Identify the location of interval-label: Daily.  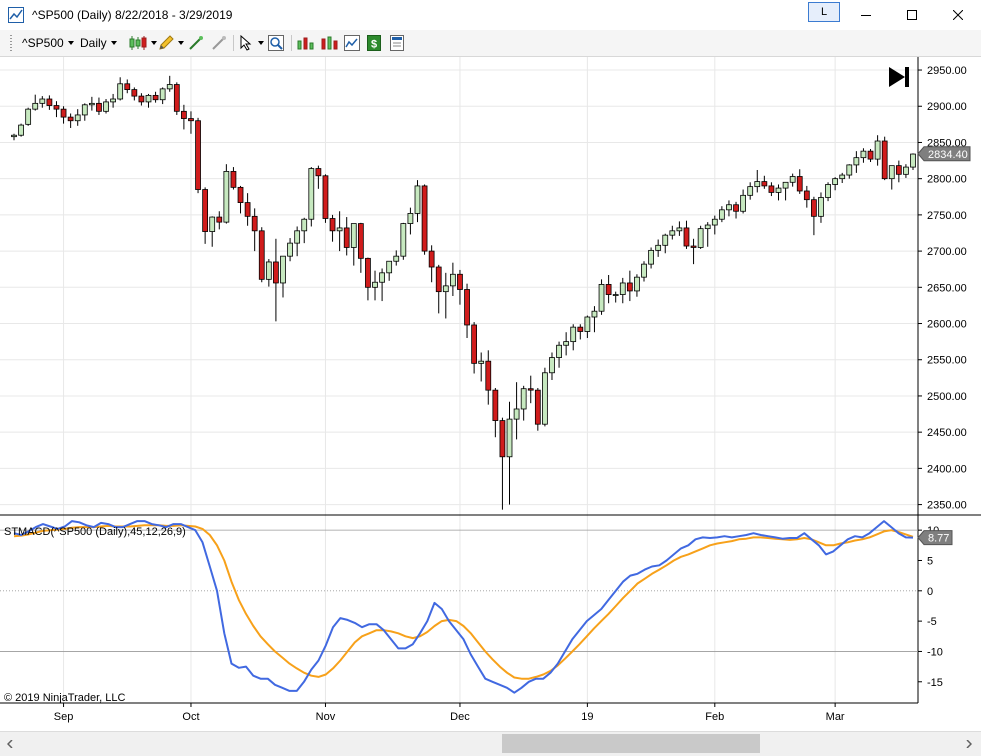
(93, 43).